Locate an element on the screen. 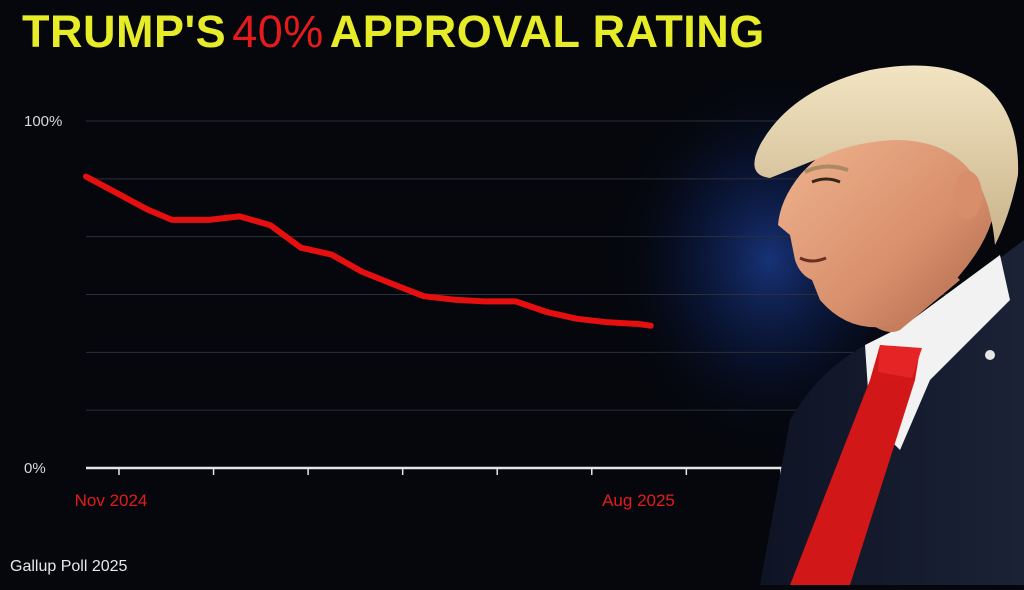 This screenshot has height=590, width=1024. hair is located at coordinates (886, 155).